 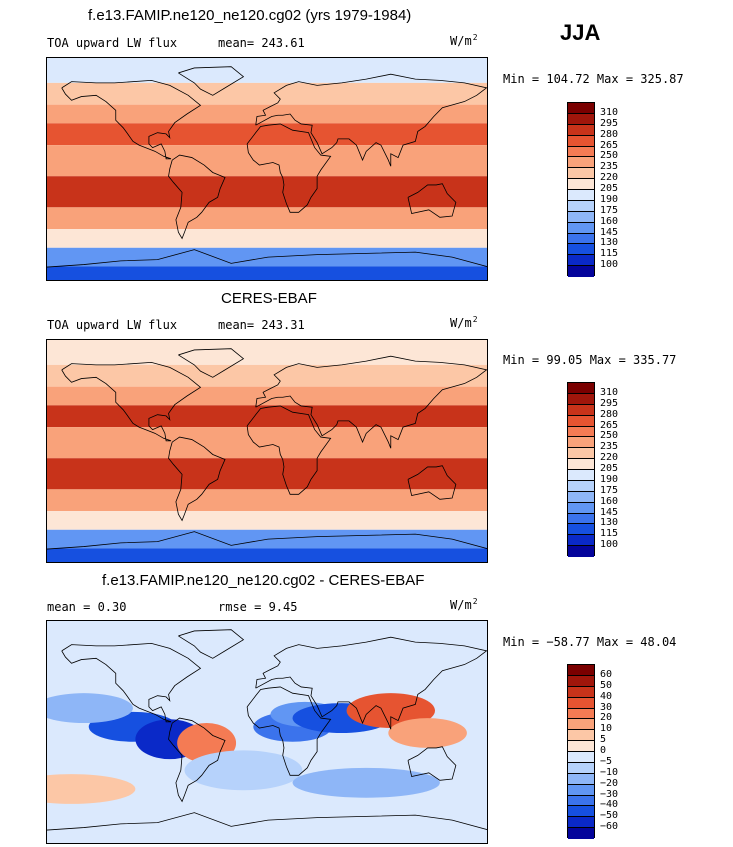 I want to click on colorbar-tick-label: 60, so click(x=606, y=674).